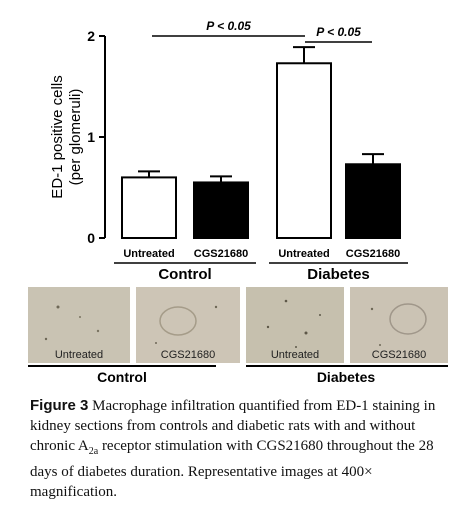 Image resolution: width=468 pixels, height=526 pixels. I want to click on y-axis-label-line: (per glomeruli), so click(75, 137).